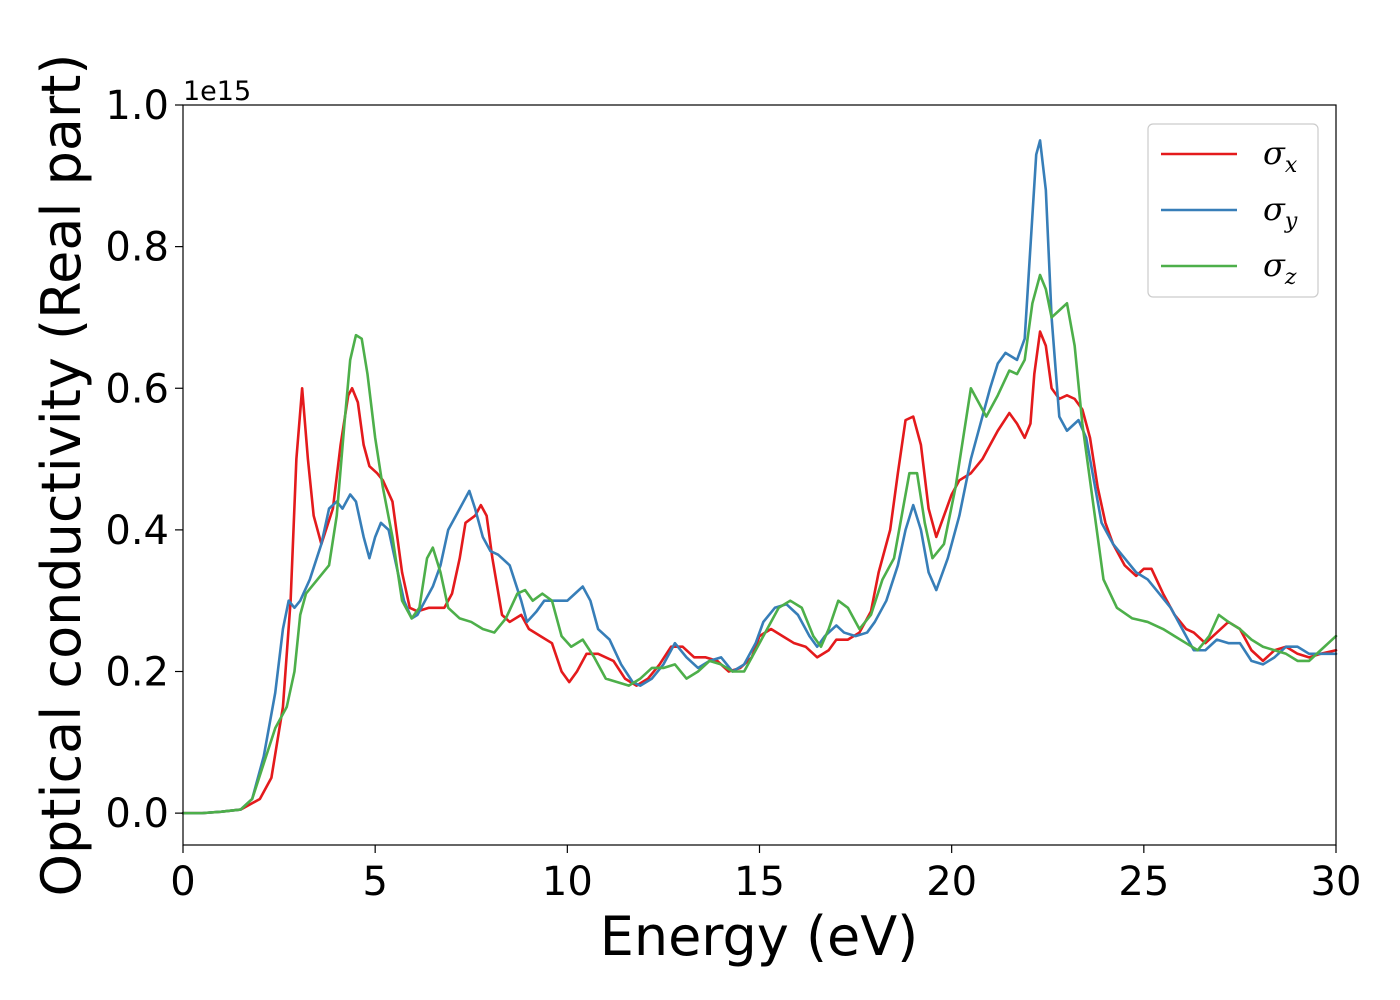  I want to click on y-axis-offset-text: 1e15, so click(217, 91).